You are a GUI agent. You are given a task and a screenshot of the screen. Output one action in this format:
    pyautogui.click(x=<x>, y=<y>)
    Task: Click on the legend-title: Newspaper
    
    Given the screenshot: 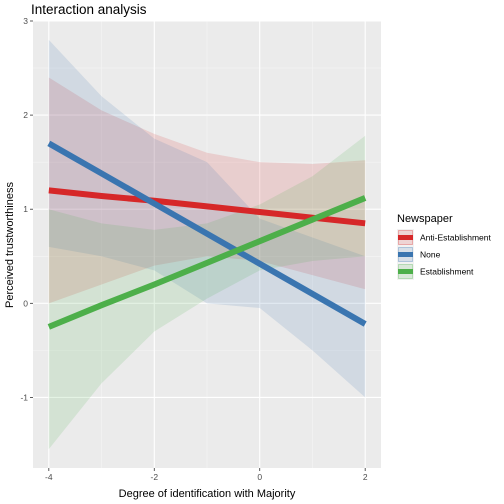 What is the action you would take?
    pyautogui.click(x=425, y=219)
    